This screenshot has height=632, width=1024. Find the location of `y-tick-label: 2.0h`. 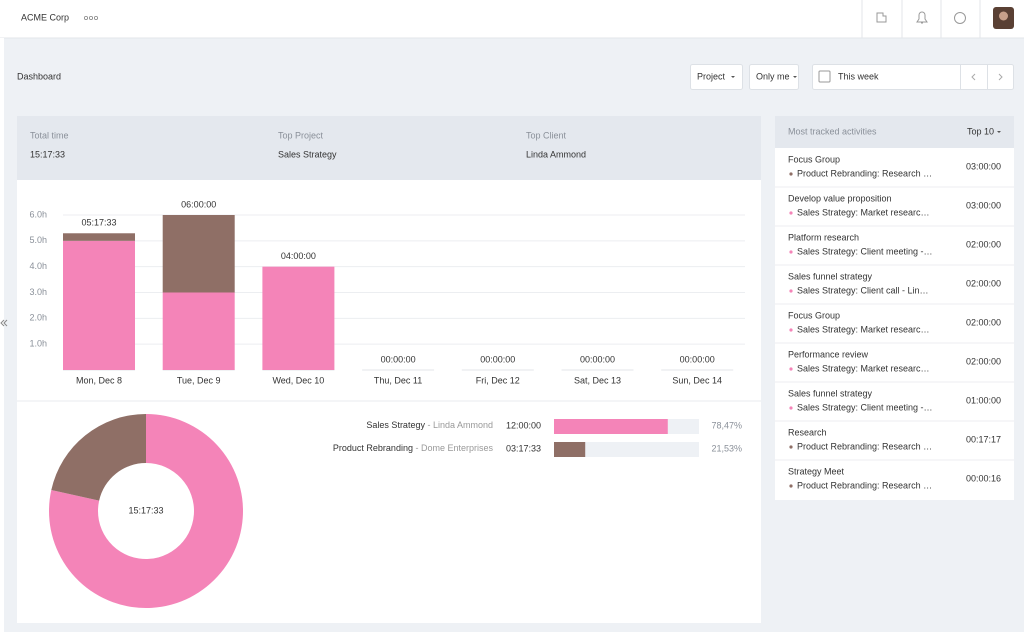

y-tick-label: 2.0h is located at coordinates (38, 318).